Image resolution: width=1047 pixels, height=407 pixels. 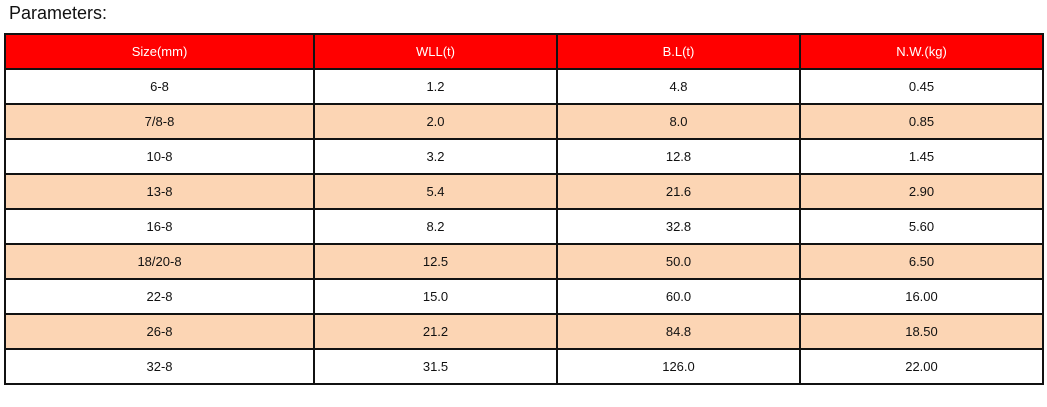 I want to click on table-row: 6-8 1.2 4.8 0.45, so click(x=524, y=86).